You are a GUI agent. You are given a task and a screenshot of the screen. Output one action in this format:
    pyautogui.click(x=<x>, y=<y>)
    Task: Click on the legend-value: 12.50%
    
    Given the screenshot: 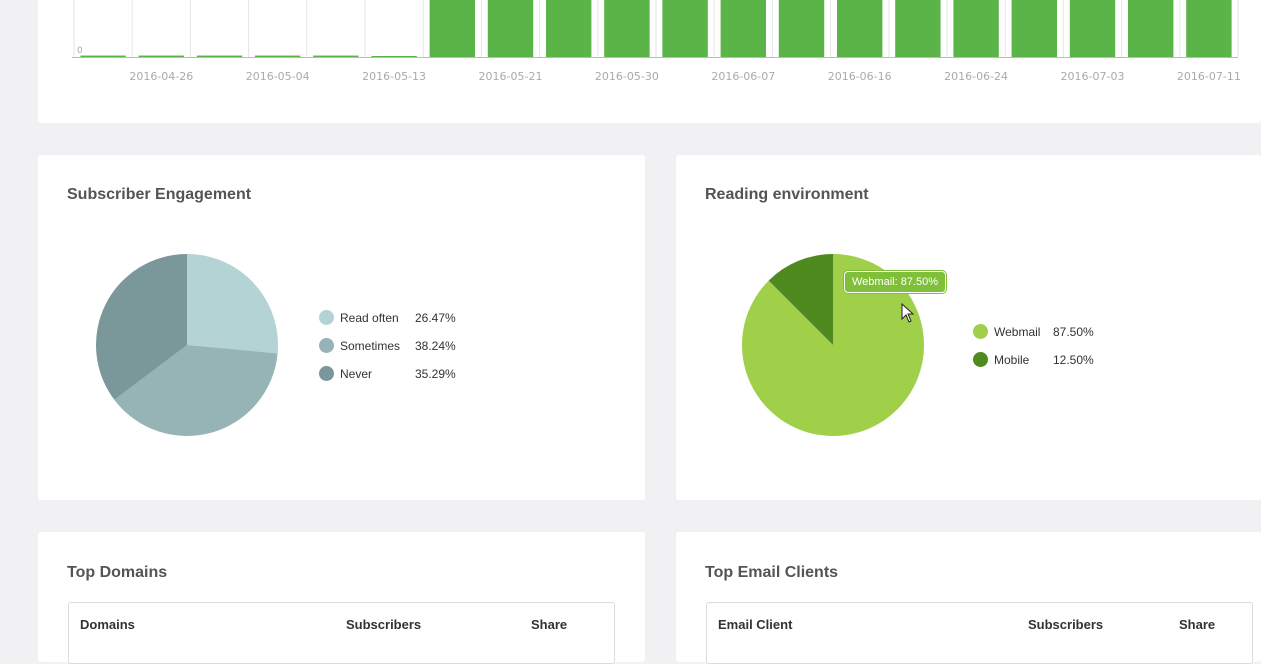 What is the action you would take?
    pyautogui.click(x=1073, y=360)
    